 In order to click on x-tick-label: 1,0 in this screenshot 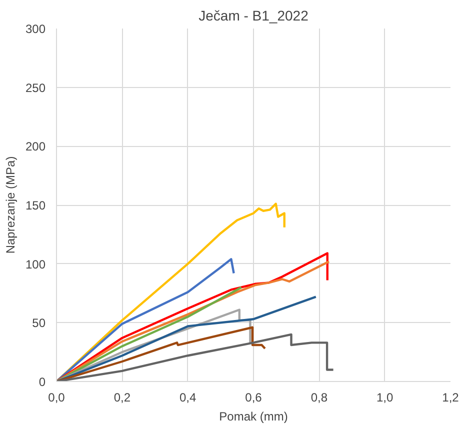, I will do `click(385, 397)`.